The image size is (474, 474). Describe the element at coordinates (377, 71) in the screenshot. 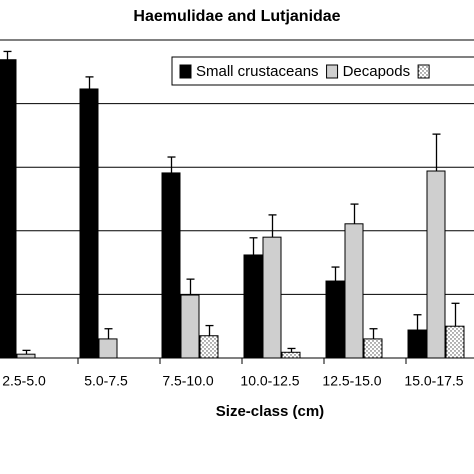

I see `legend-label: Decapods` at that location.